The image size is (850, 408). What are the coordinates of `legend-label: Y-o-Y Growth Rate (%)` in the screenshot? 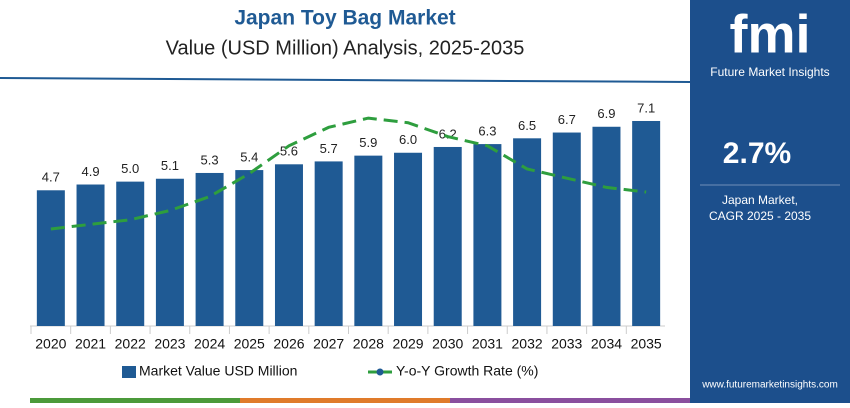 It's located at (467, 371).